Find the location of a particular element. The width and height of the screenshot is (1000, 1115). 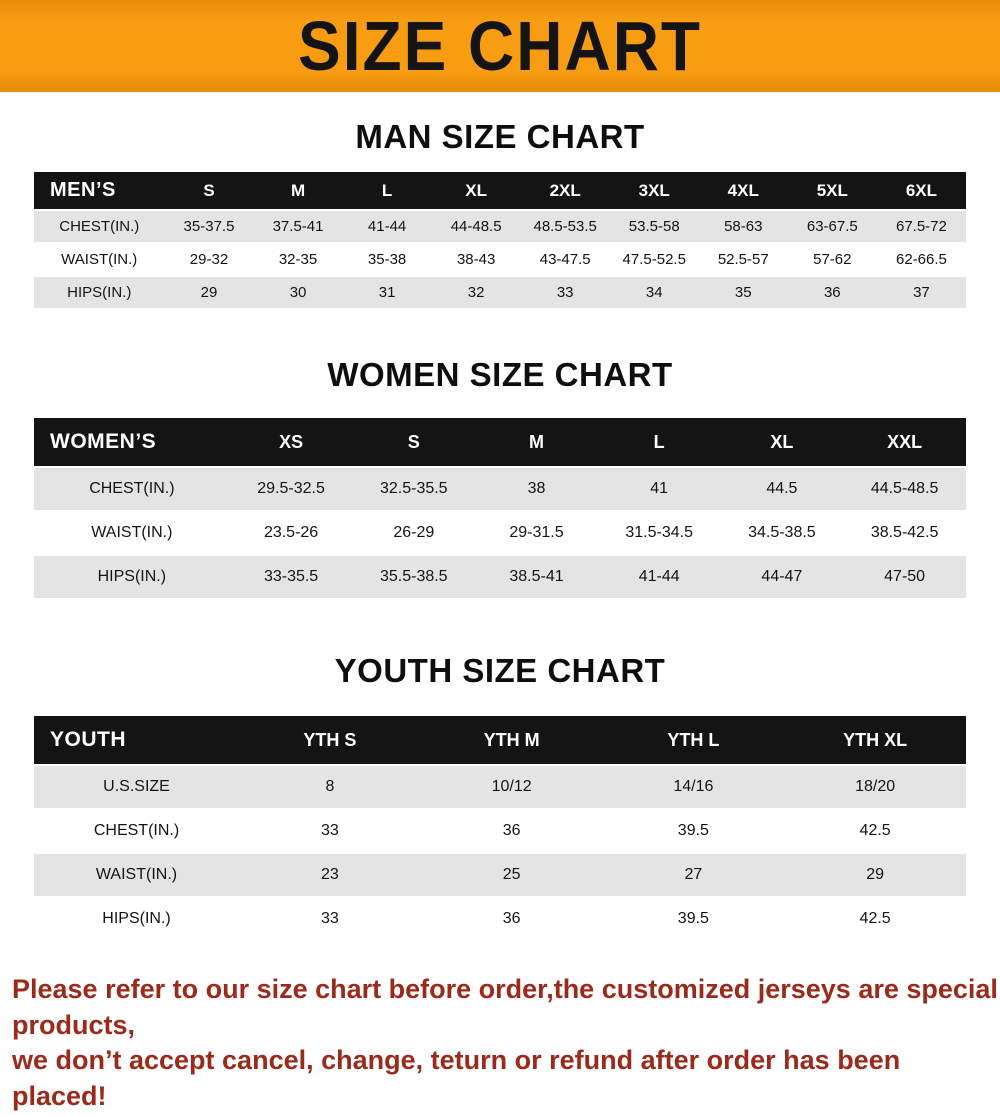

column-header-cell: YTH XL is located at coordinates (875, 740).